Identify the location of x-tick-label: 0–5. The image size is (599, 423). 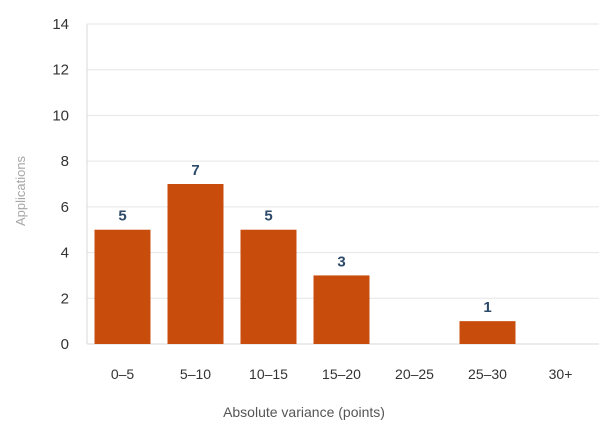
(123, 374).